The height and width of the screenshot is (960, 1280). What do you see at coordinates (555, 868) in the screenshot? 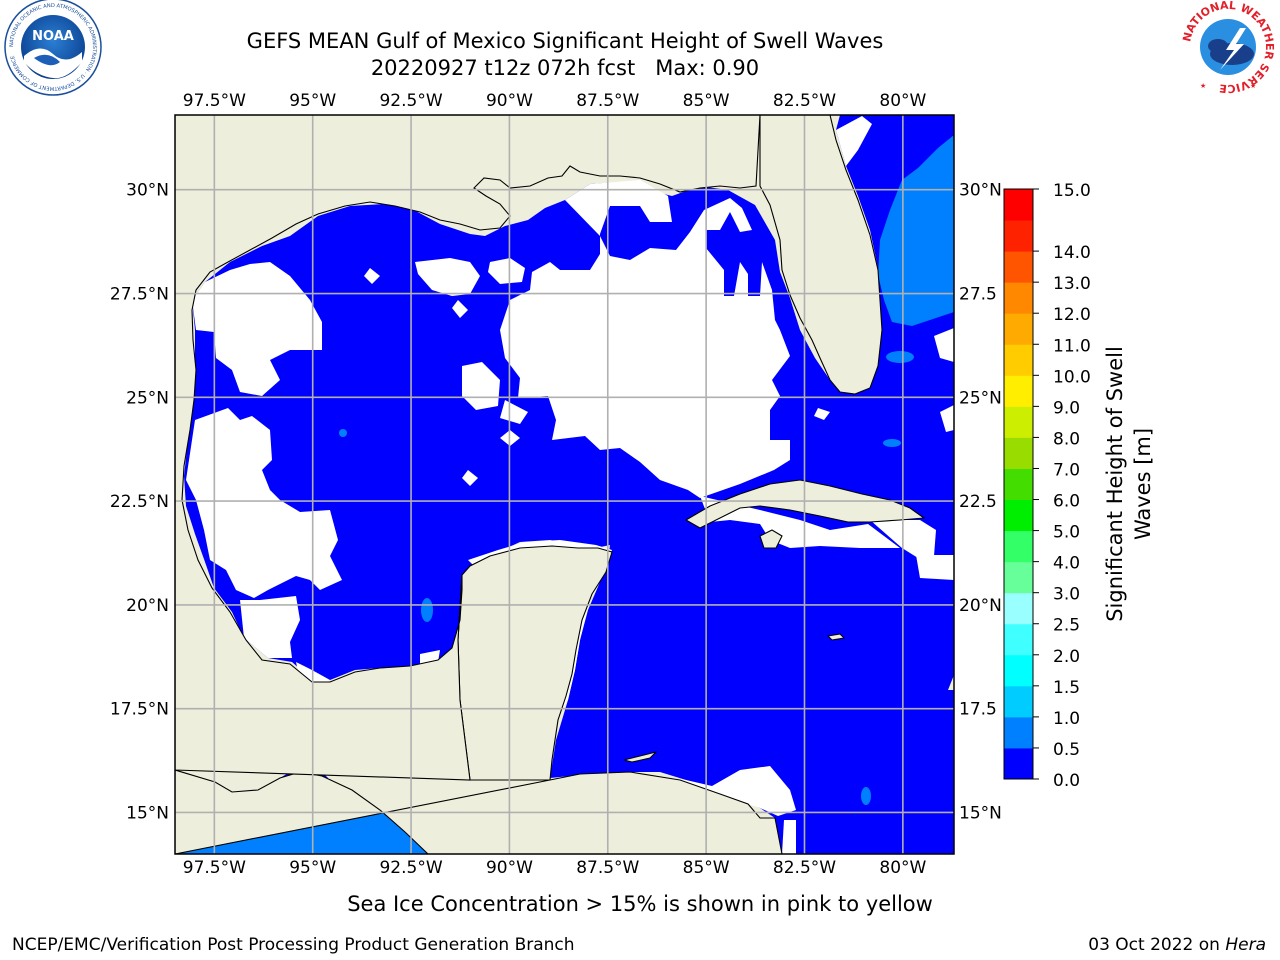
I see `longitude-labels-bottom: 97.5°W 95°W 92.5°W 90°W 87.5°W 85°W 82.5°W 80°W` at bounding box center [555, 868].